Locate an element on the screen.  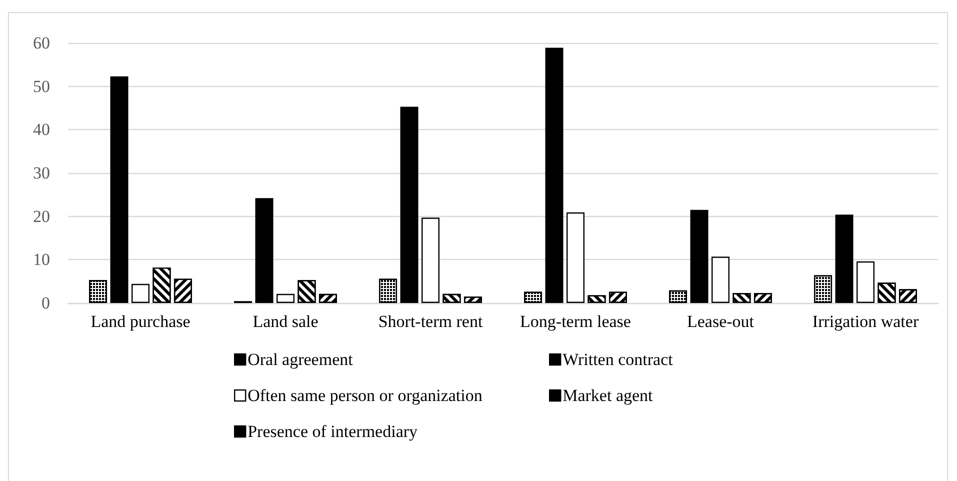
y-tick-label: 0 is located at coordinates (46, 303).